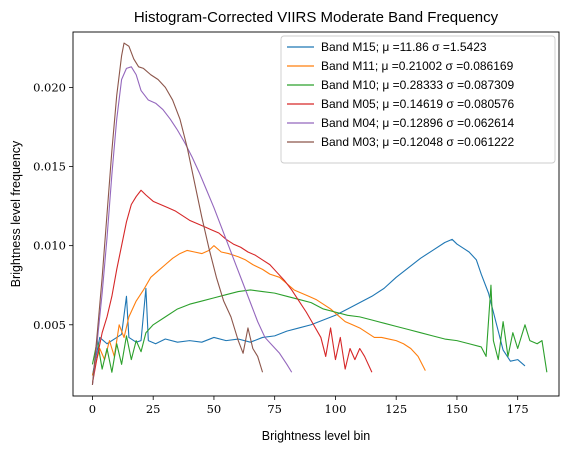 The height and width of the screenshot is (450, 575). What do you see at coordinates (49, 87) in the screenshot?
I see `y-tick-label: 0.020` at bounding box center [49, 87].